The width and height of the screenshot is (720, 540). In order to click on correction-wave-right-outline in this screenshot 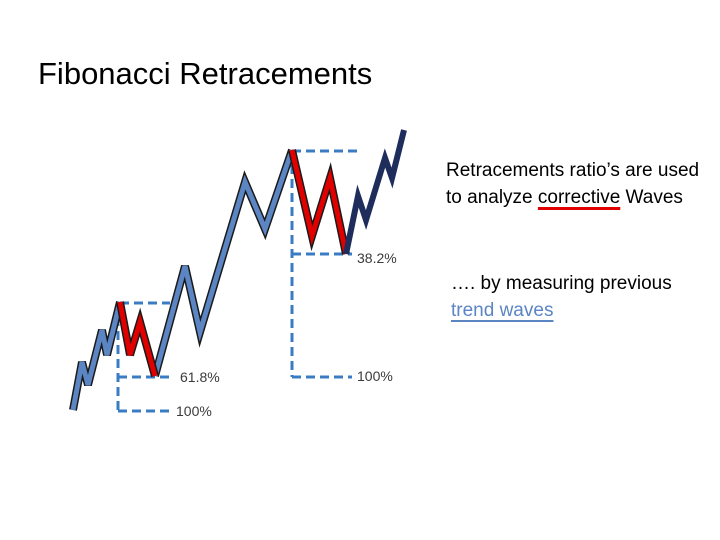, I will do `click(319, 202)`.